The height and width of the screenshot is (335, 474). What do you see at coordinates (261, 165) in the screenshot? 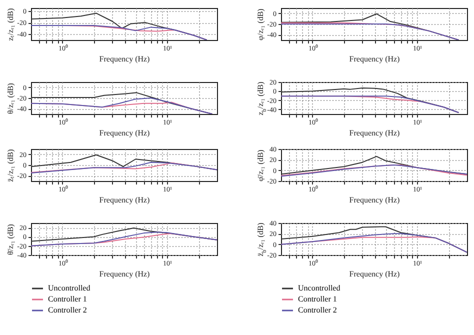
I see `y-axis-title: φ̈/zᵣ₁ (dB)` at bounding box center [261, 165].